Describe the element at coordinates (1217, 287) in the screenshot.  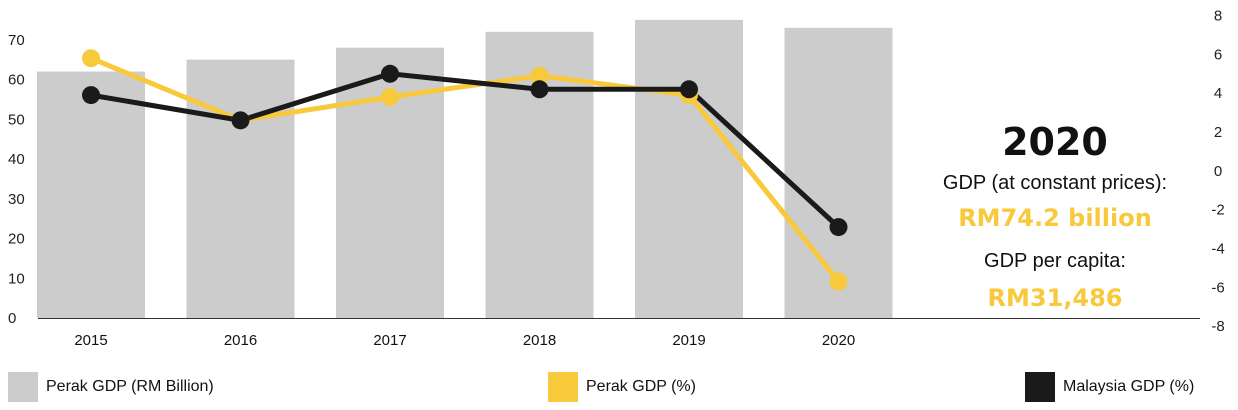
I see `y-right-tick: -6` at that location.